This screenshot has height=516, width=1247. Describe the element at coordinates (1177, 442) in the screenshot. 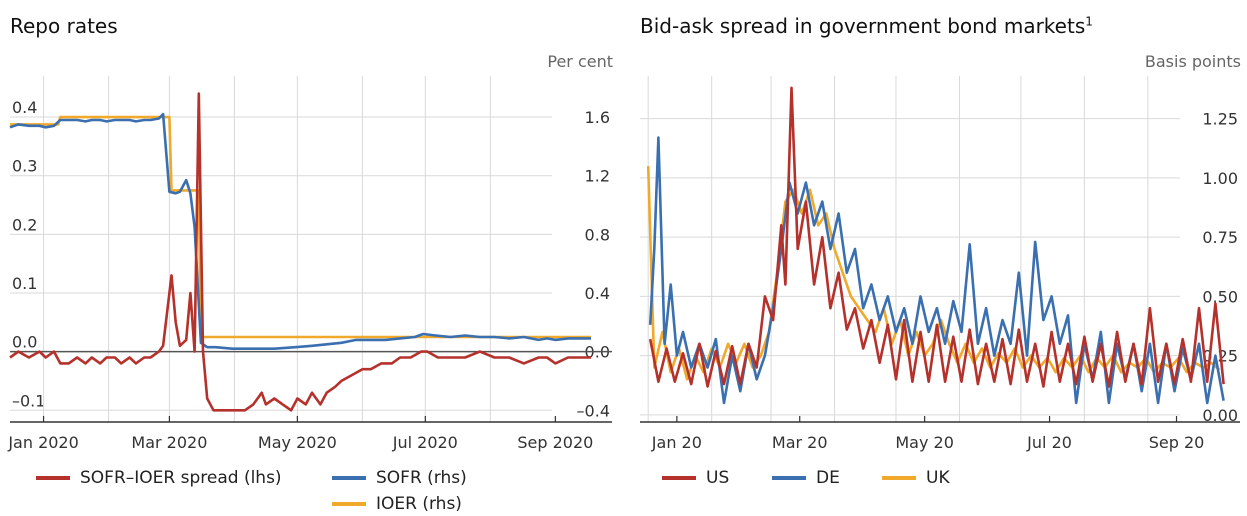

I see `right-xtick-label: Sep 20` at that location.